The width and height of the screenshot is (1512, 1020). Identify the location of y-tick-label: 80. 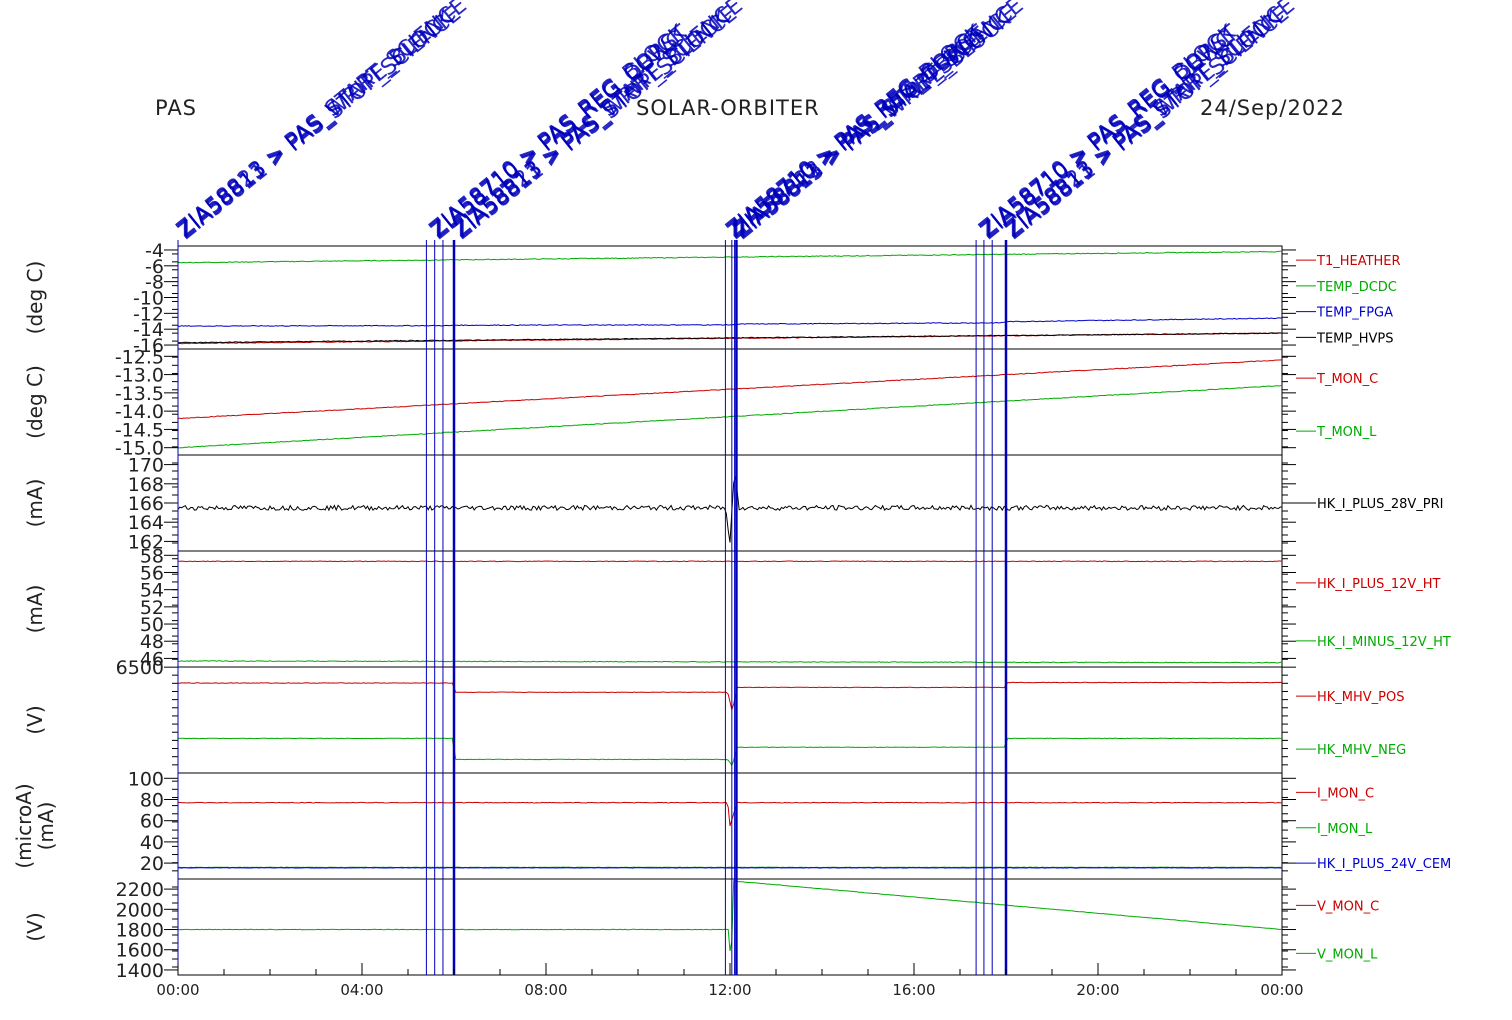
(152, 801).